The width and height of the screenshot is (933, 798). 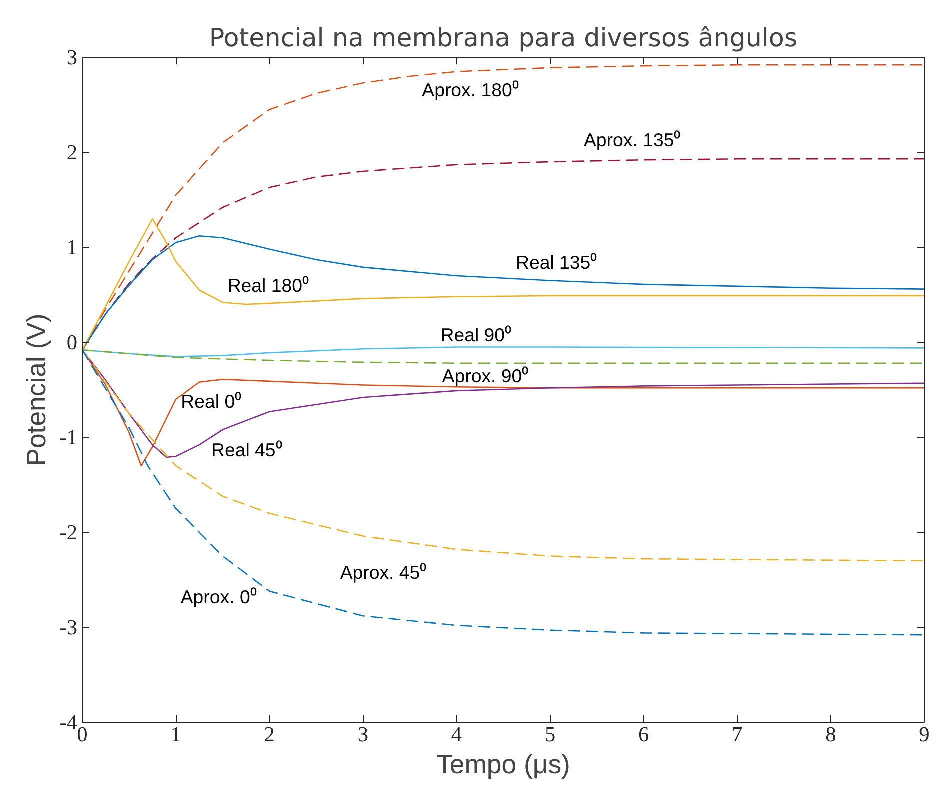 I want to click on x-tick-label: 2, so click(x=269, y=734).